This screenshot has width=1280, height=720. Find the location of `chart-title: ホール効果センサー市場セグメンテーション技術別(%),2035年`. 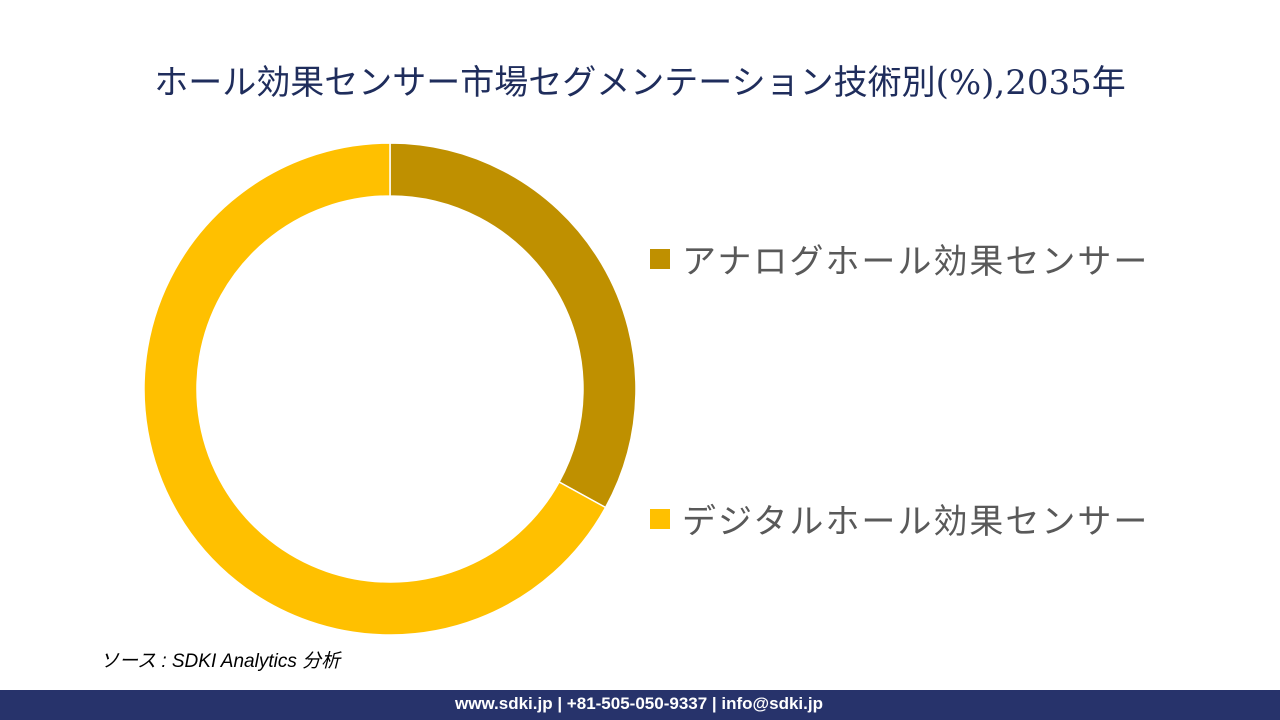

chart-title: ホール効果センサー市場セグメンテーション技術別(%),2035年 is located at coordinates (640, 83).